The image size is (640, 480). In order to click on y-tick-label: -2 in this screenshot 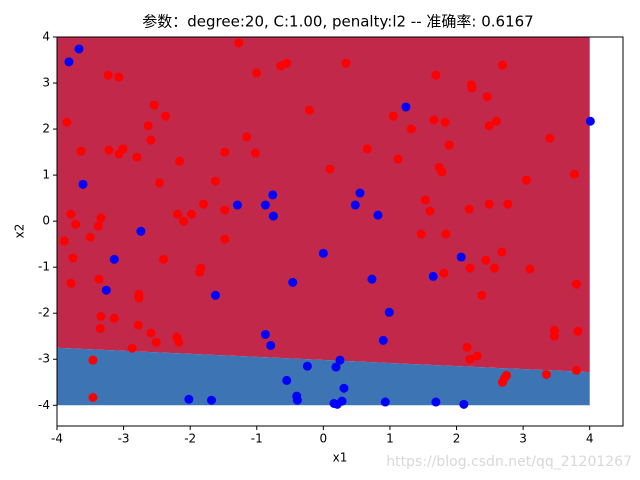, I will do `click(44, 313)`.